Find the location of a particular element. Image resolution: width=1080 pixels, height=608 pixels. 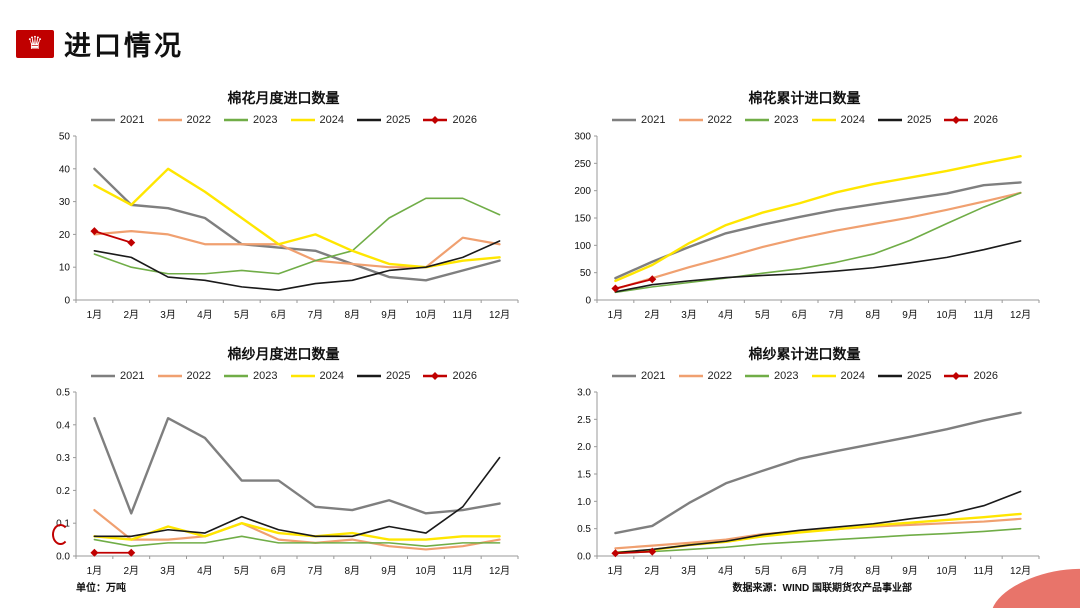

y-tick-label: 2.5 is located at coordinates (584, 420).